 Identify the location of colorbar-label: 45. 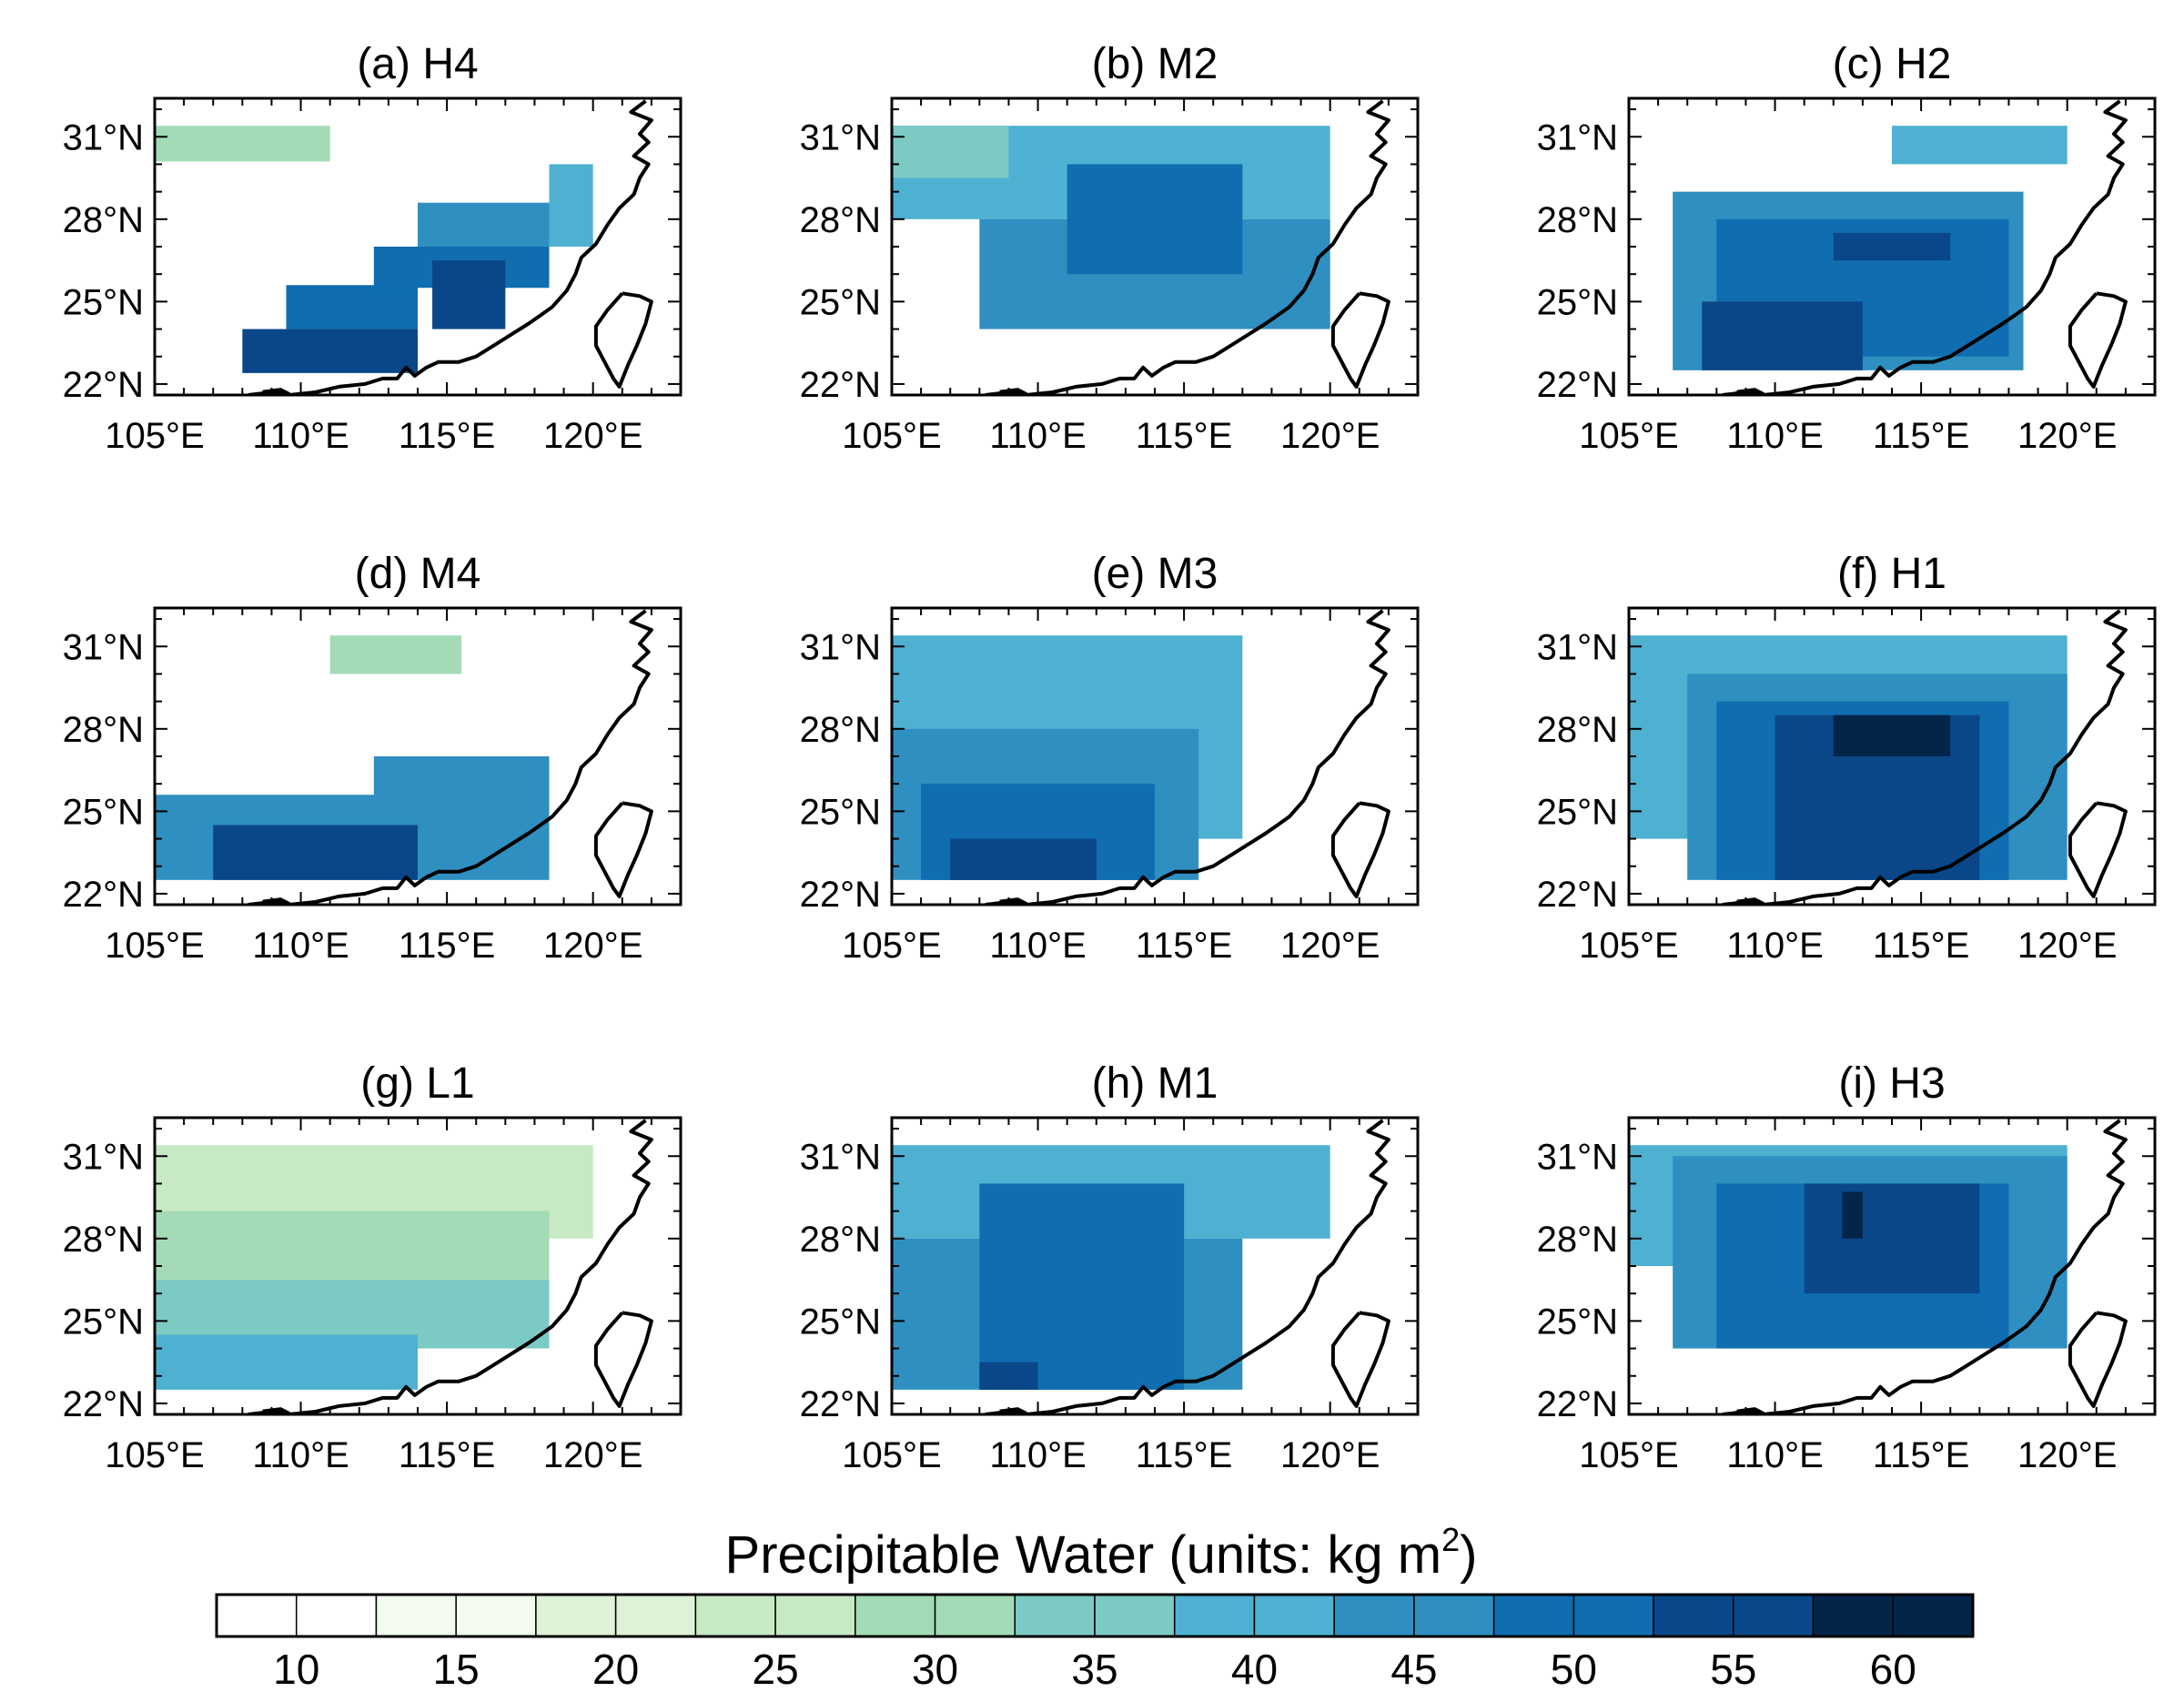
(1414, 1669).